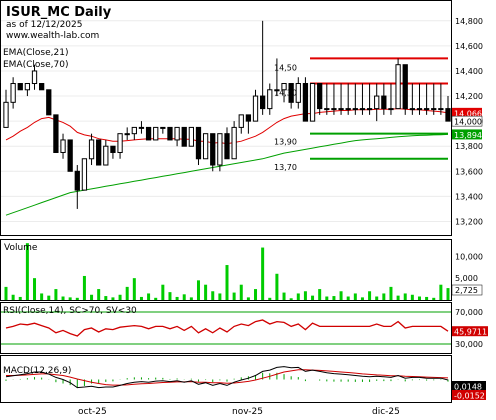  I want to click on macd-line, so click(227, 377).